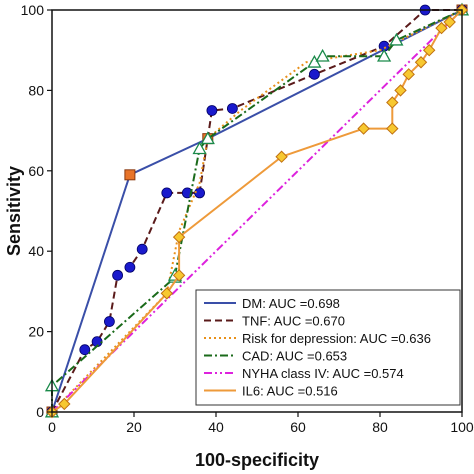 The height and width of the screenshot is (474, 474). I want to click on legend-label-5: IL6: AUC =0.516, so click(290, 391).